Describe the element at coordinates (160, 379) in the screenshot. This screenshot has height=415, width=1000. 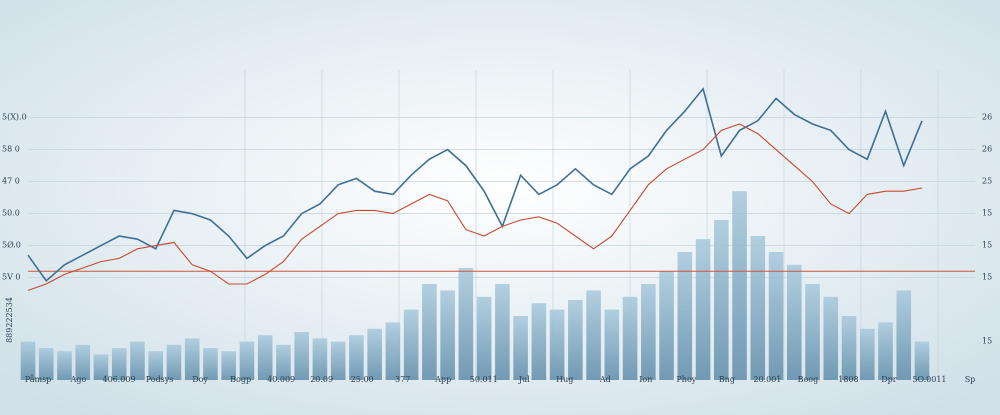
I see `x-tick-label: Podsys` at that location.